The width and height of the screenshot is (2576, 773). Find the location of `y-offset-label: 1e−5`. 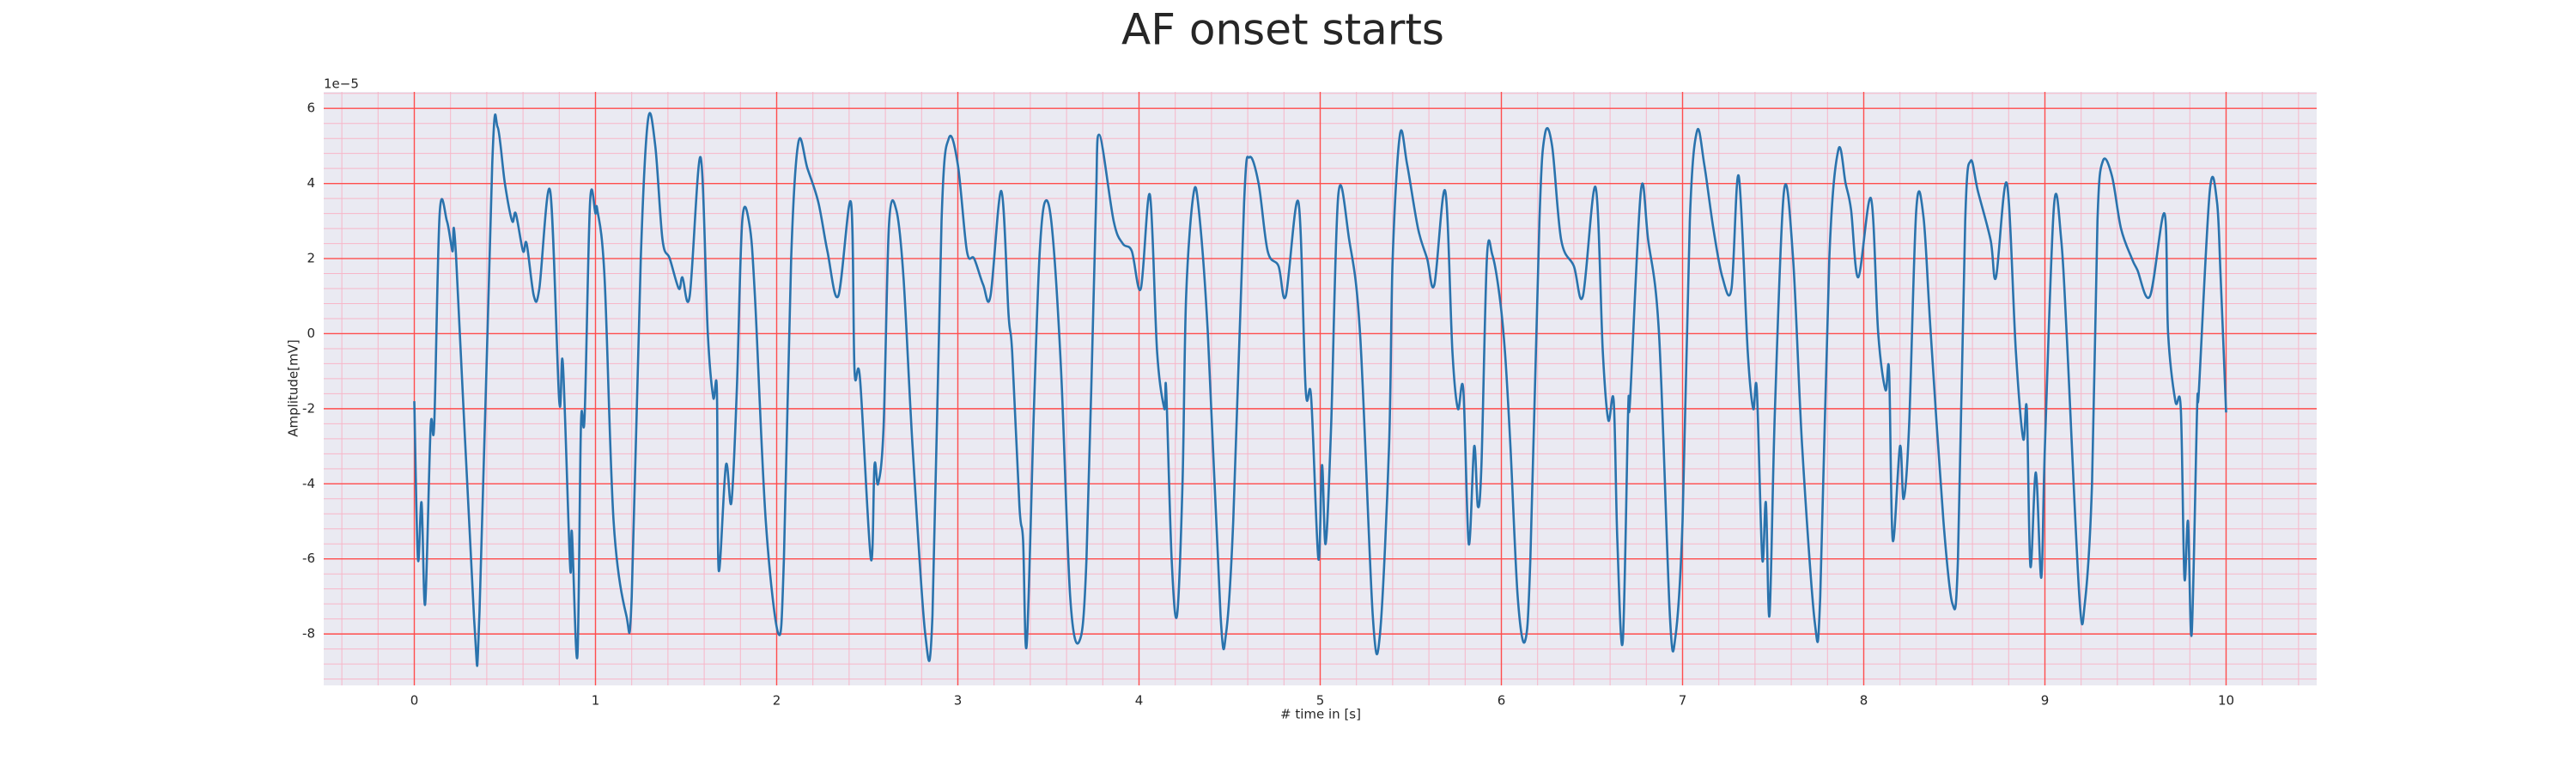

y-offset-label: 1e−5 is located at coordinates (342, 84).